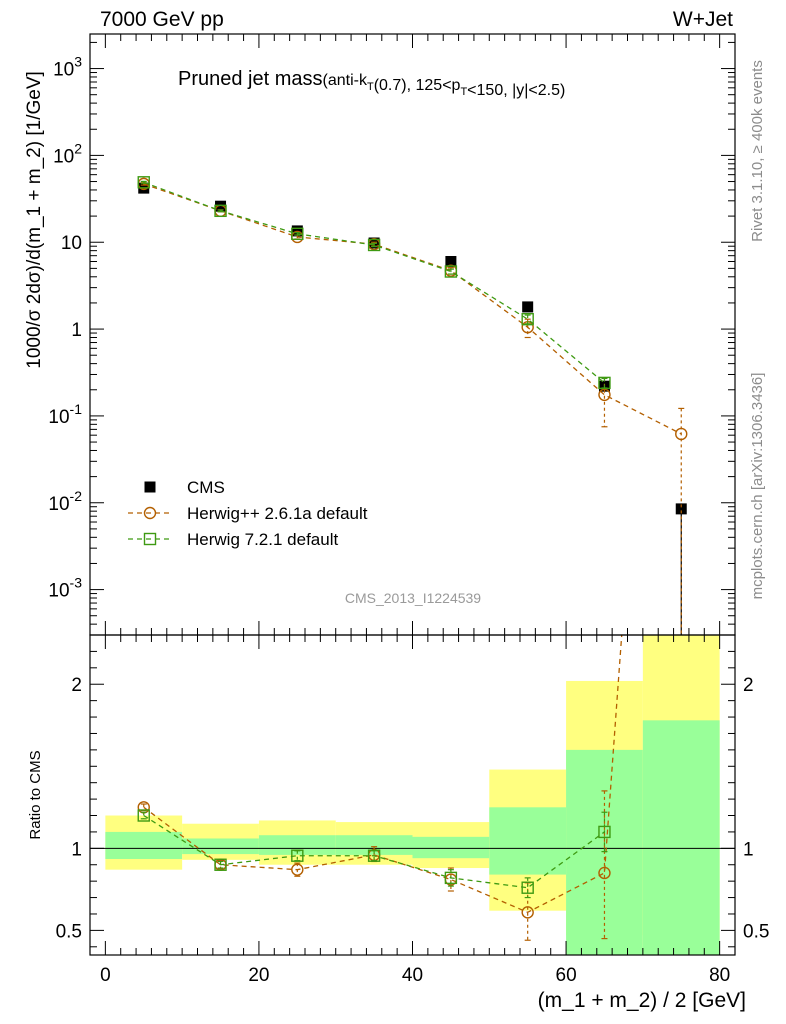  What do you see at coordinates (642, 1000) in the screenshot?
I see `x-axis-label: (m_1 + m_2) / 2 [GeV]` at bounding box center [642, 1000].